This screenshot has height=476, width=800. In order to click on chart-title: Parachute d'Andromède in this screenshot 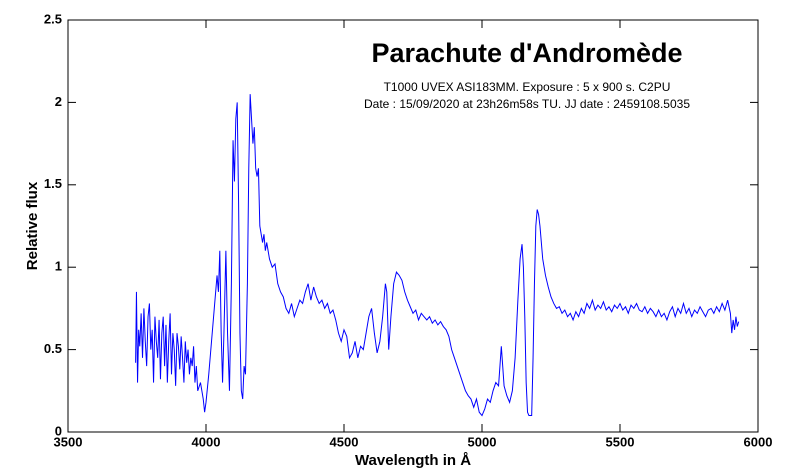, I will do `click(527, 53)`.